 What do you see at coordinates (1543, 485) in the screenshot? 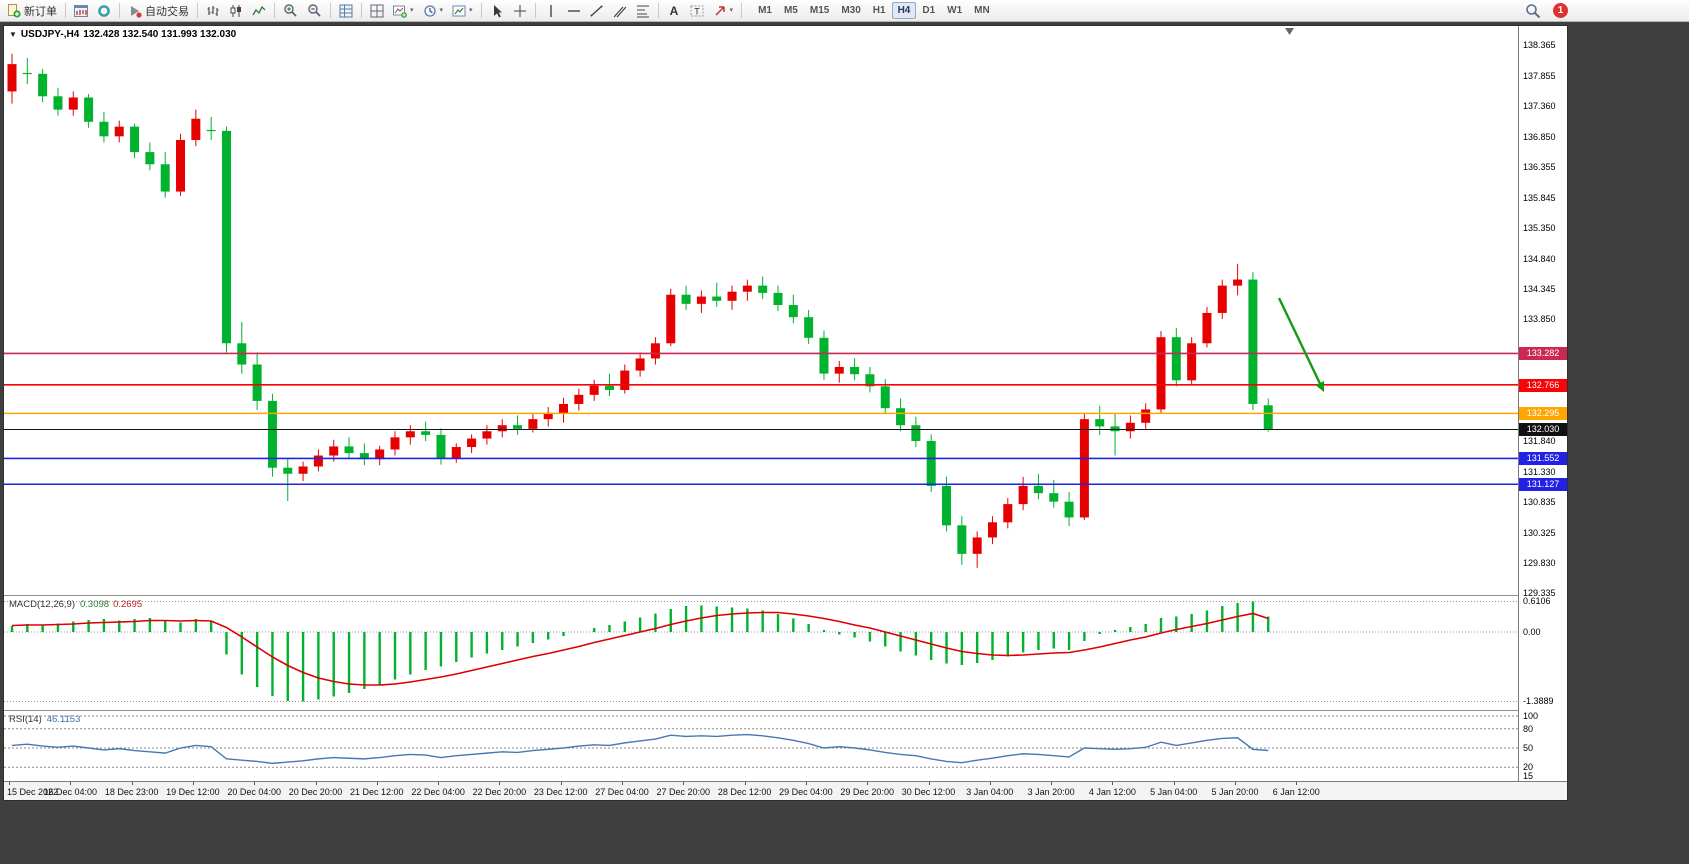
I see `price-line-badge: 131.127` at bounding box center [1543, 485].